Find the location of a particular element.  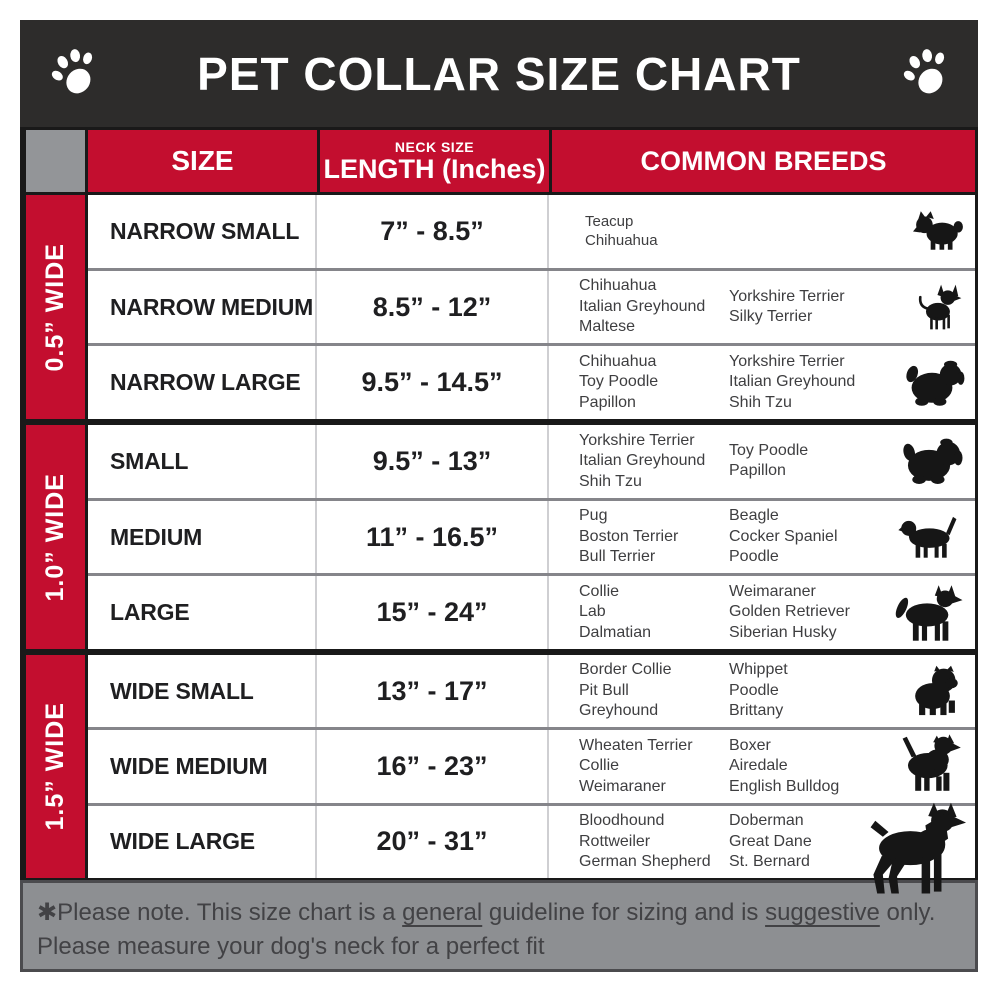

width-band-label: 1.5” WIDE is located at coordinates (55, 766).